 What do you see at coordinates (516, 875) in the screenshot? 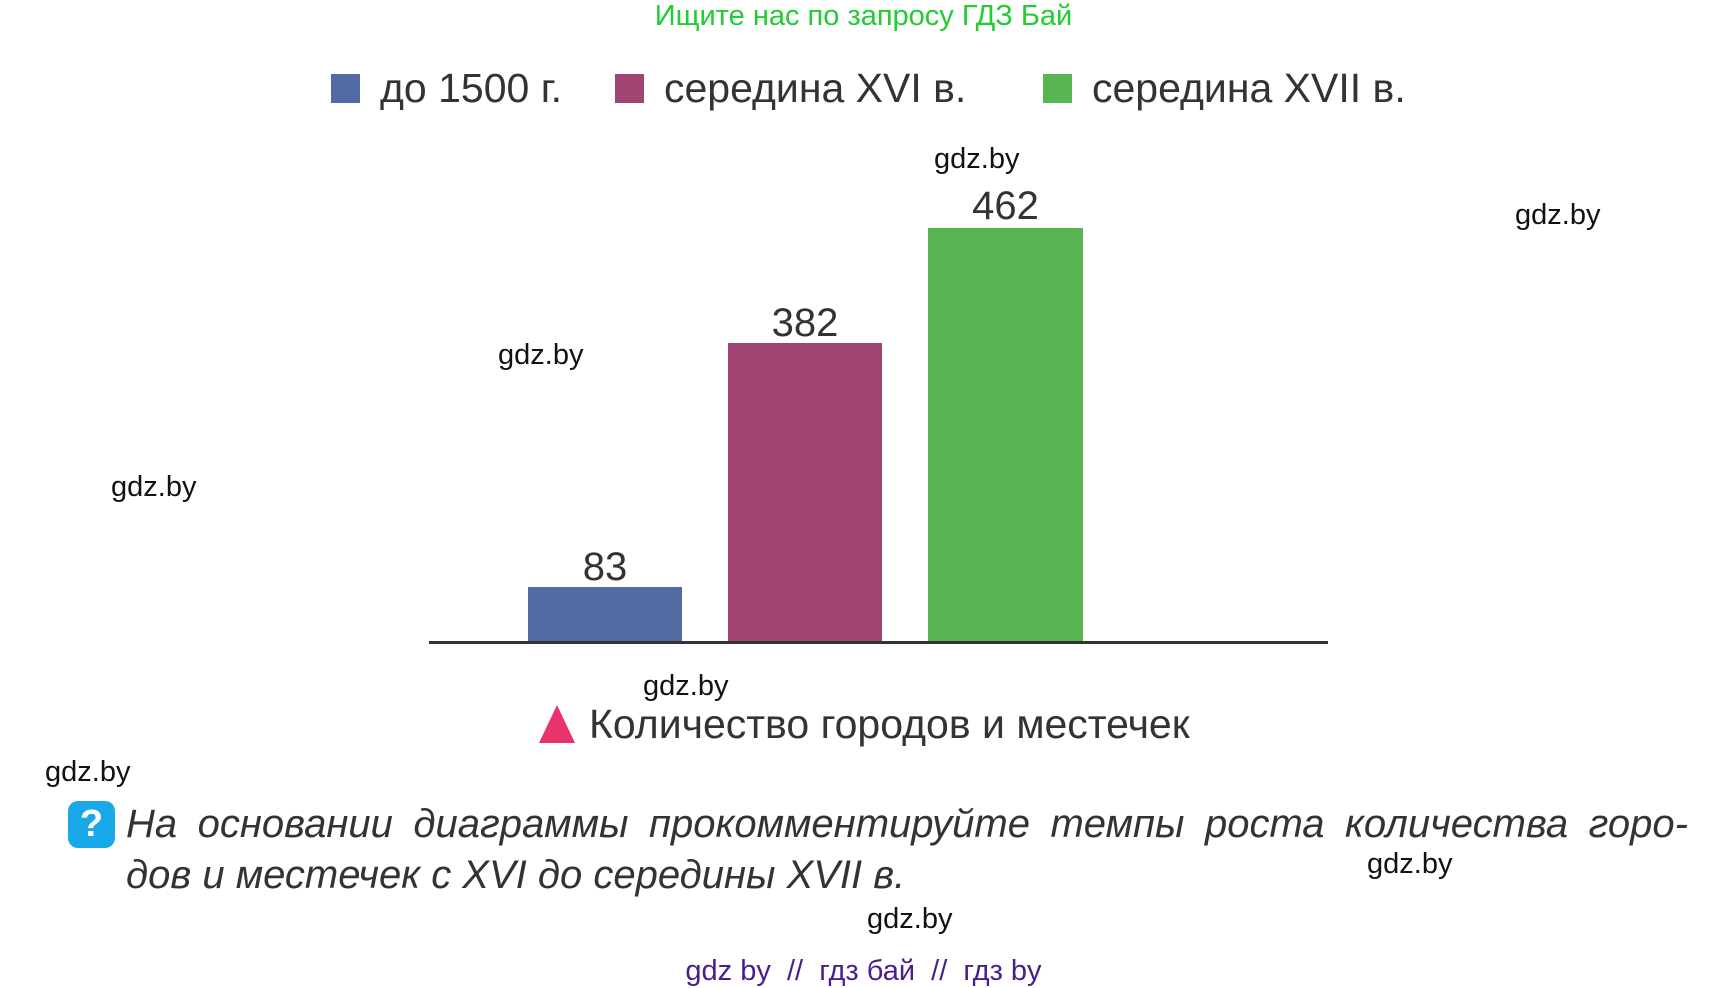
I see `question-line-2: дов и местечек с XVI до середины XVII в.` at bounding box center [516, 875].